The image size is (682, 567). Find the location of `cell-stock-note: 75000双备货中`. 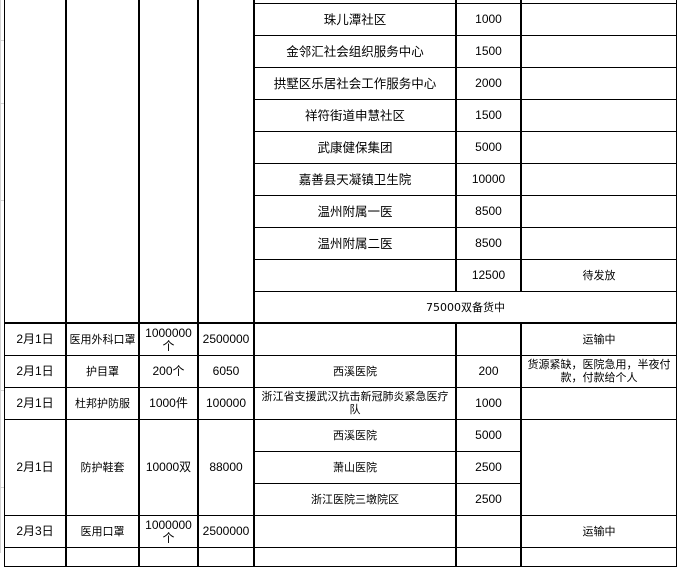

cell-stock-note: 75000双备货中 is located at coordinates (465, 307).